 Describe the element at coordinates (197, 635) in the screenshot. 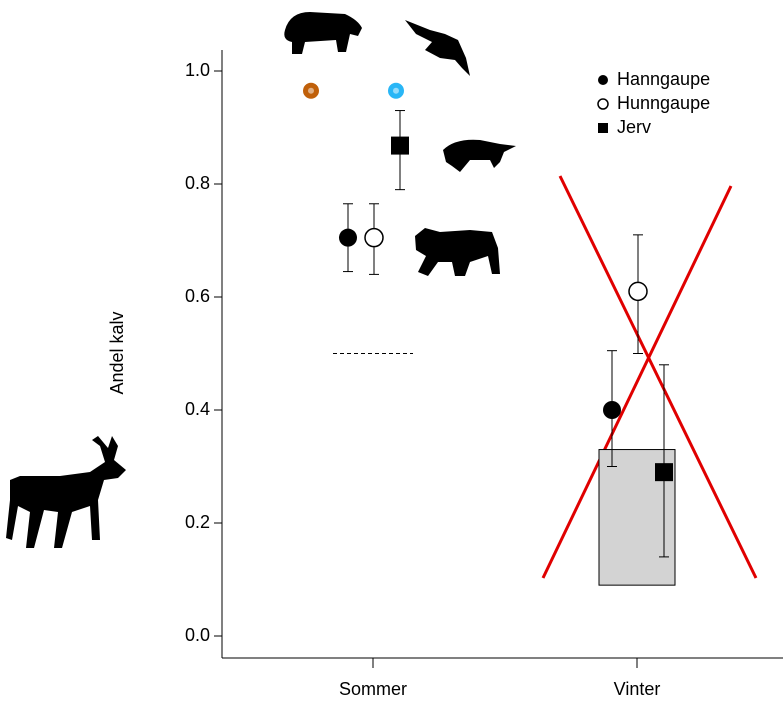

I see `y-tick-label: 0.0` at that location.